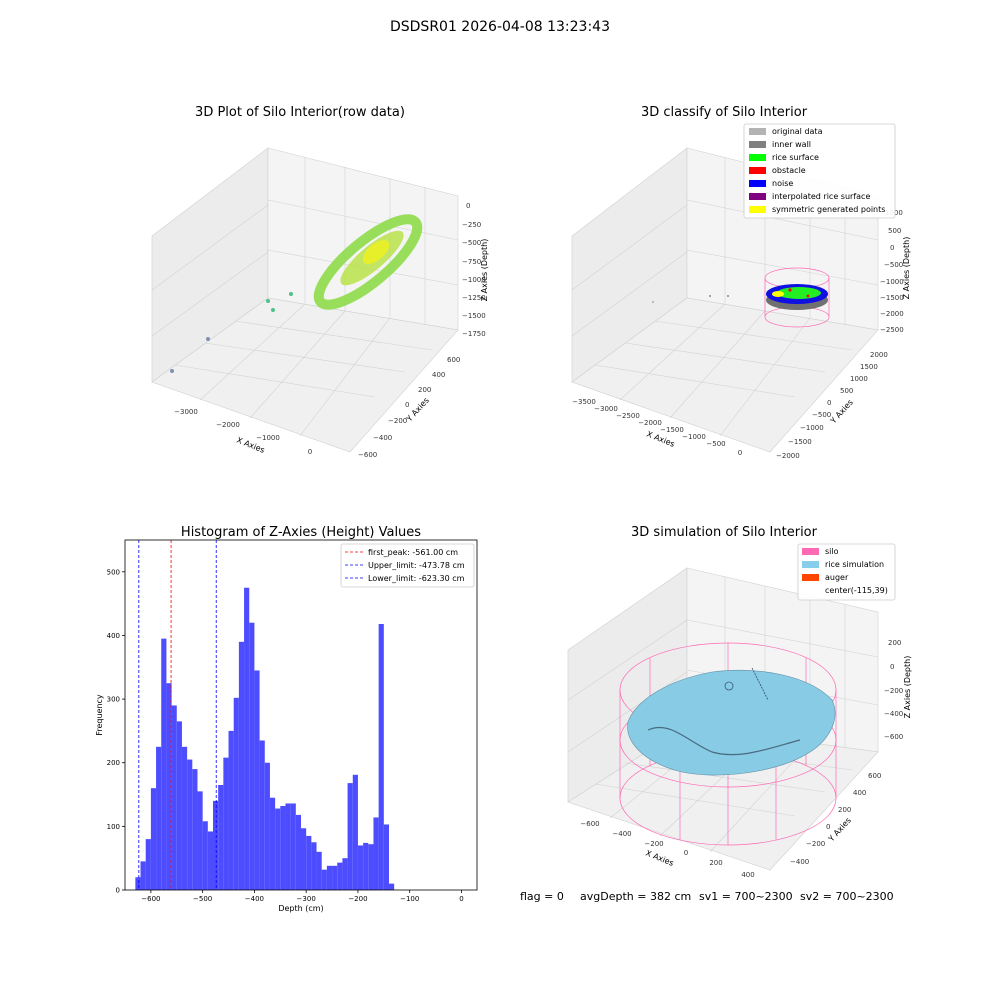 This screenshot has width=1000, height=1000. What do you see at coordinates (202, 899) in the screenshot?
I see `hist-x-tick-label: −500` at bounding box center [202, 899].